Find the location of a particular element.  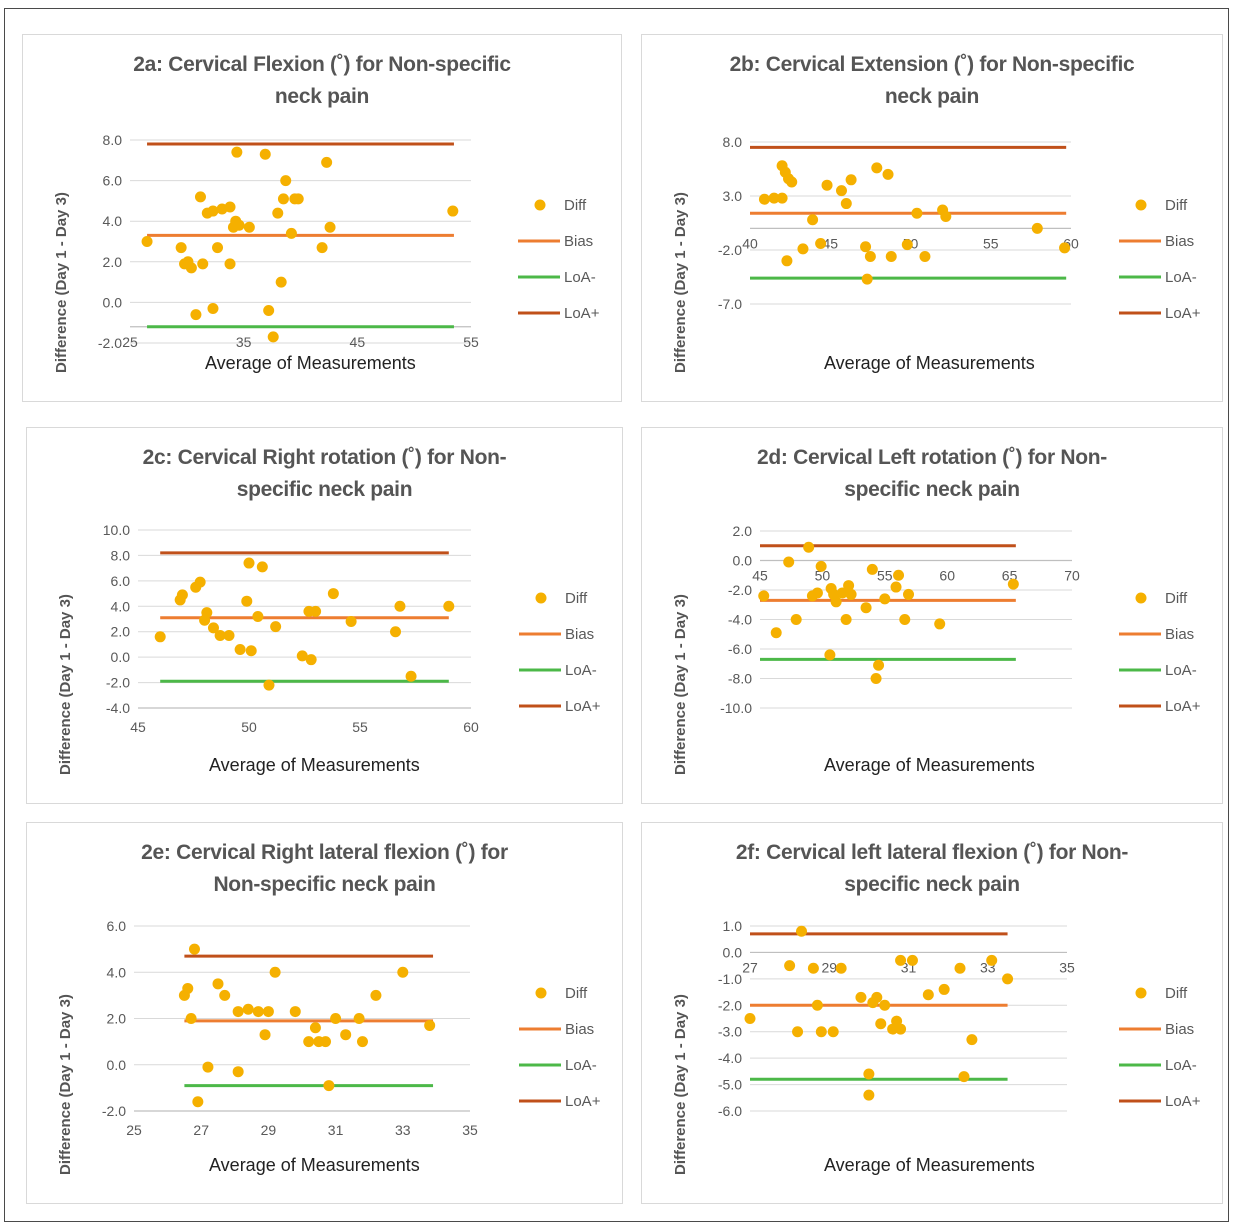

x-tick-label: 27 is located at coordinates (750, 967).